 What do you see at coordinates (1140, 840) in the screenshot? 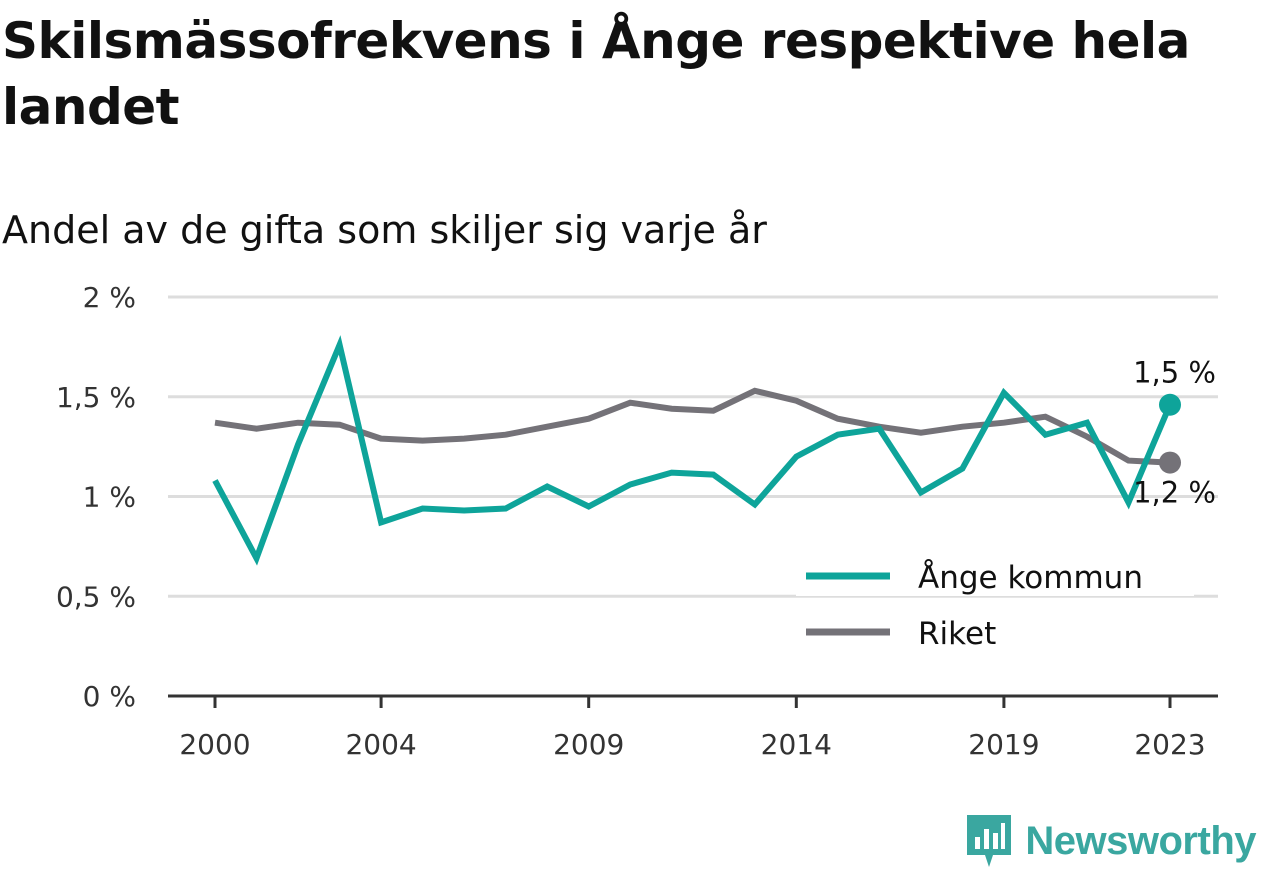
I see `logo-text: Newsworthy` at bounding box center [1140, 840].